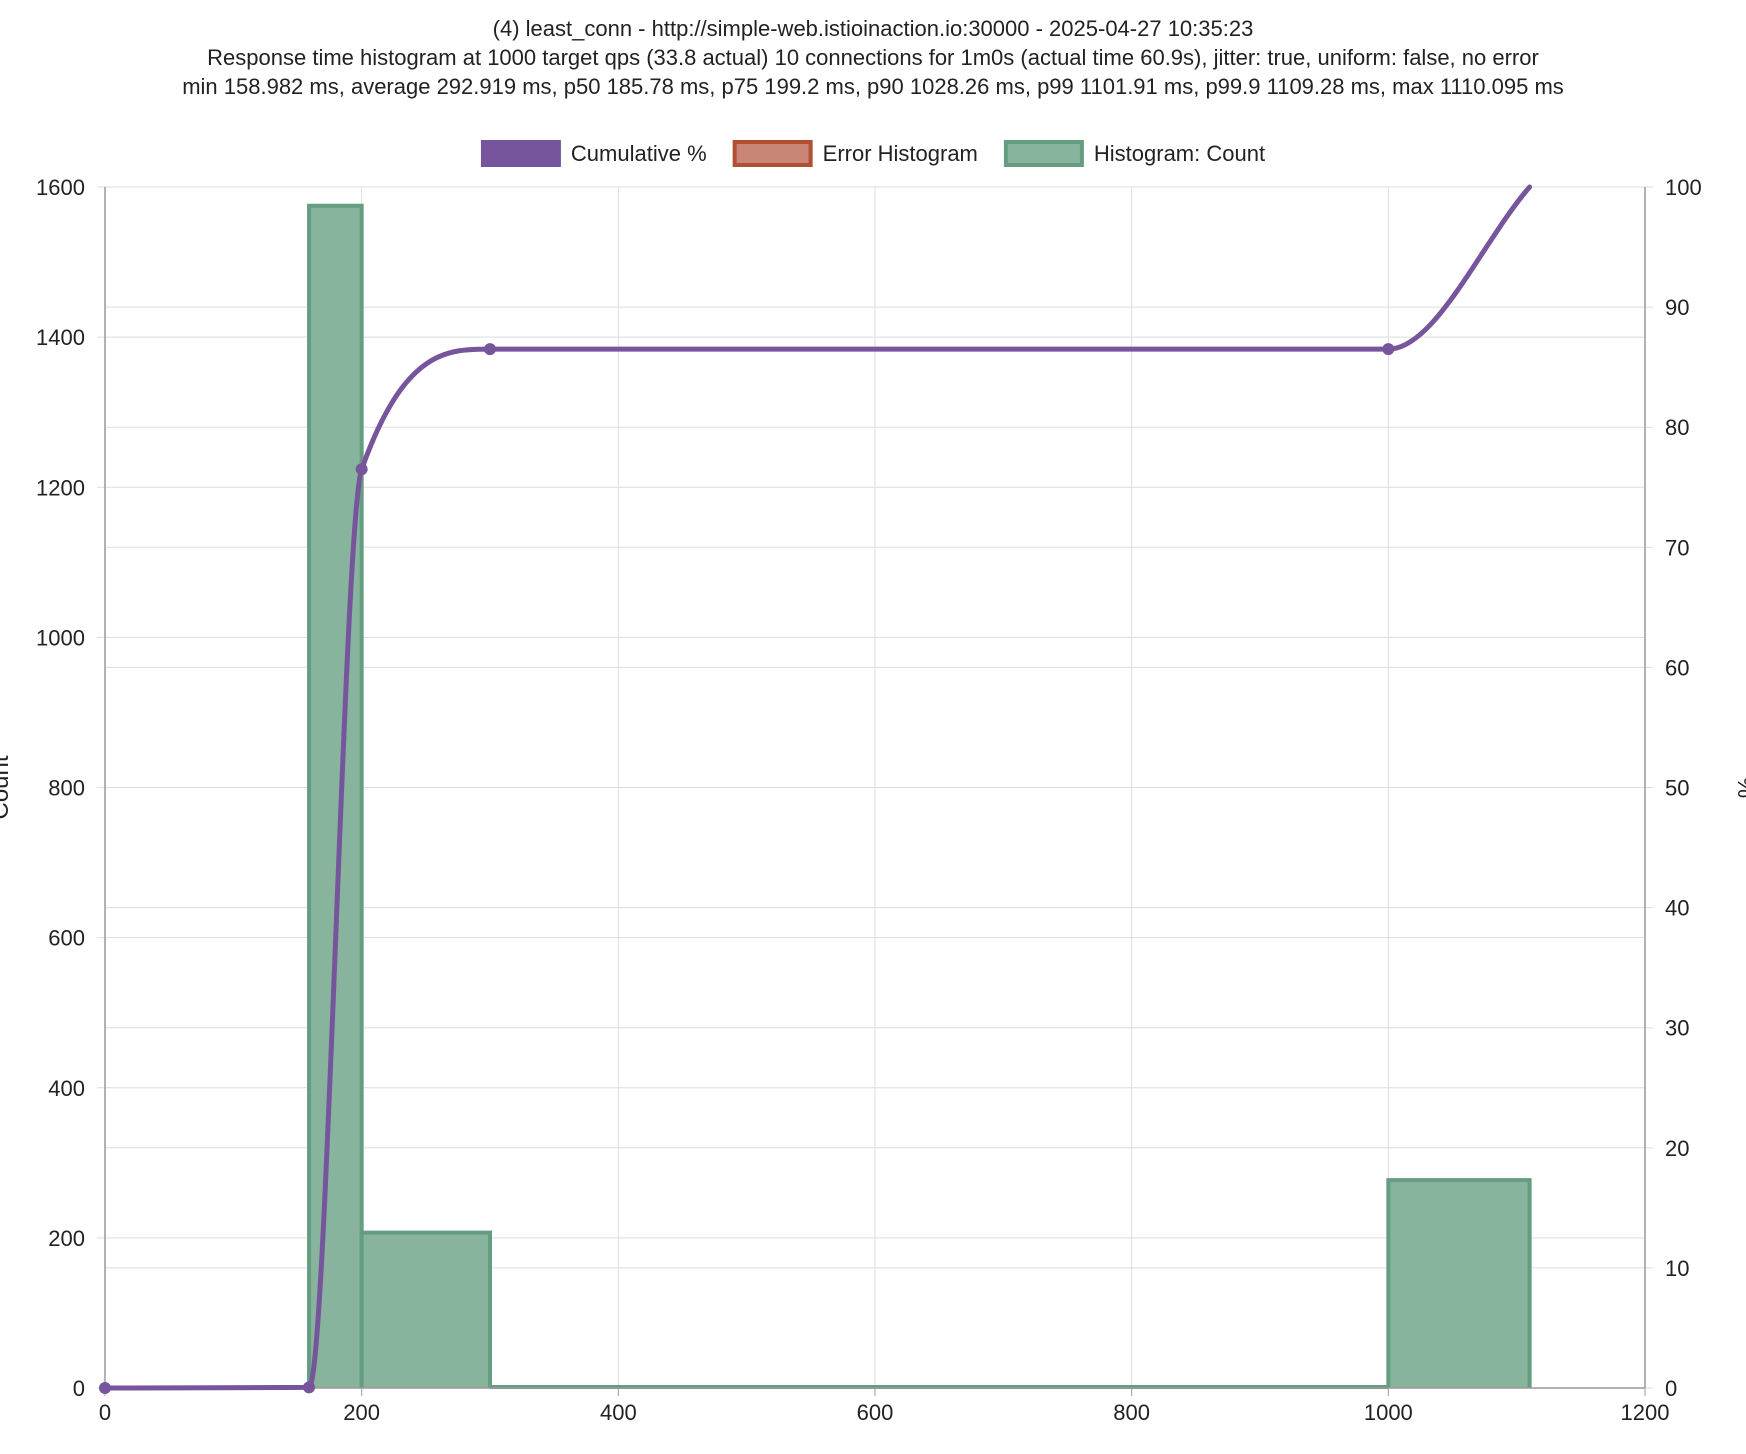 Image resolution: width=1746 pixels, height=1454 pixels. Describe the element at coordinates (7, 787) in the screenshot. I see `y-left-axis-title: Count` at that location.